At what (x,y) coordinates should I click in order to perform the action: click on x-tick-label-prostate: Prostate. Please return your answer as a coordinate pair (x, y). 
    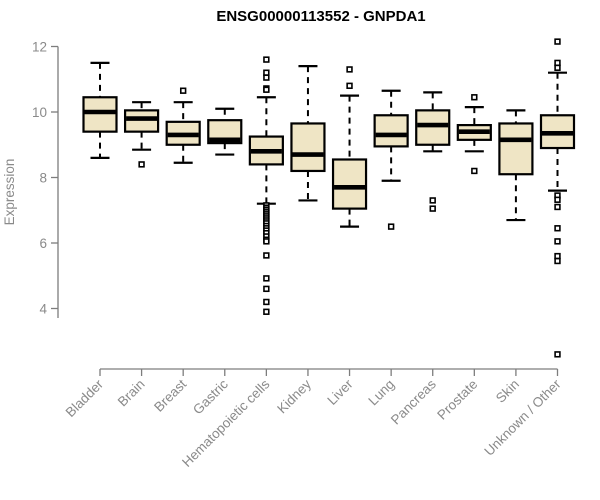
    Looking at the image, I should click on (457, 400).